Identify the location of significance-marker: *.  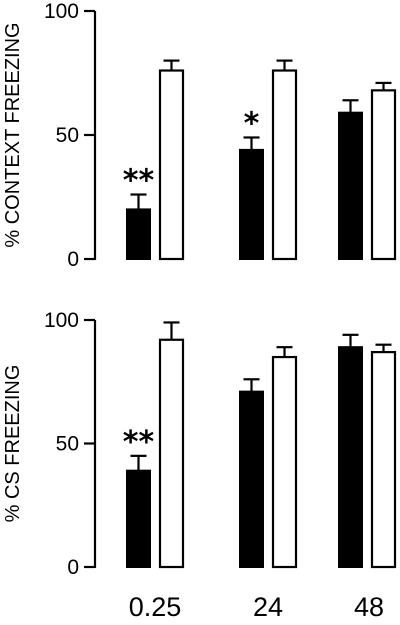
(252, 123).